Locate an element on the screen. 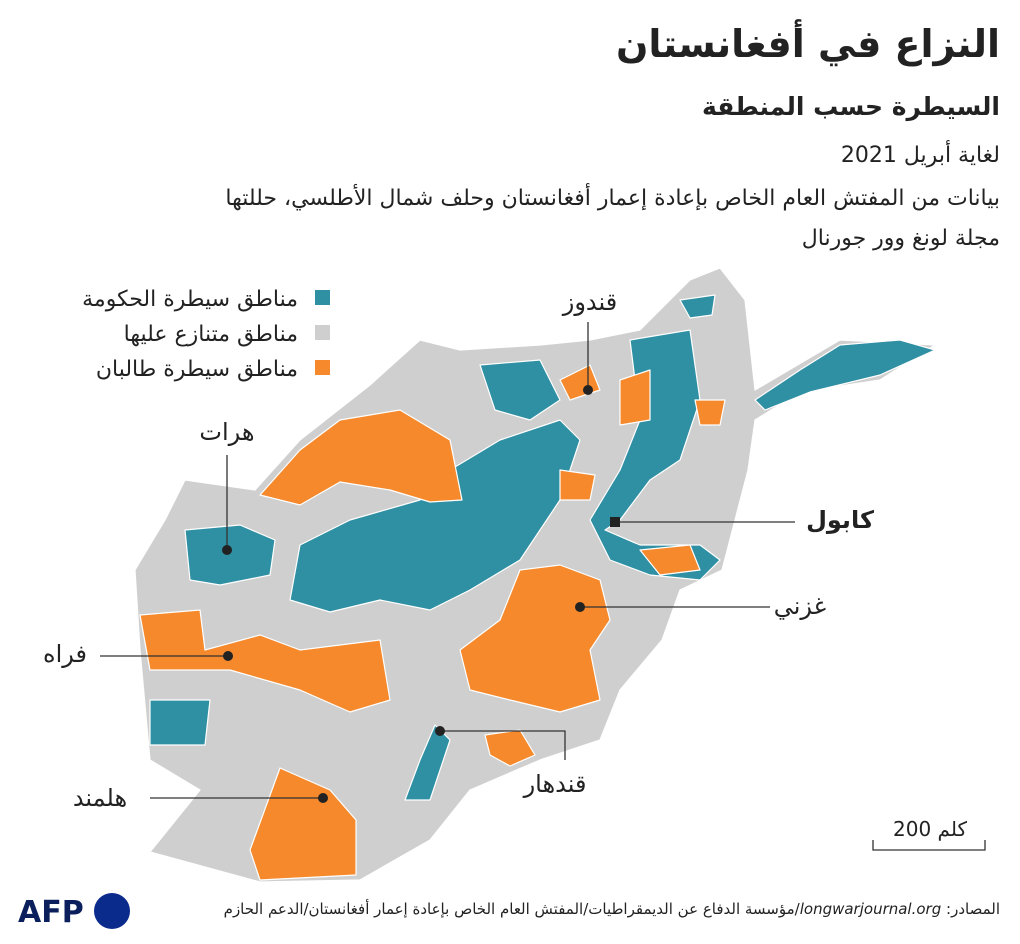 The height and width of the screenshot is (944, 1020). city-label: غزني is located at coordinates (800, 606).